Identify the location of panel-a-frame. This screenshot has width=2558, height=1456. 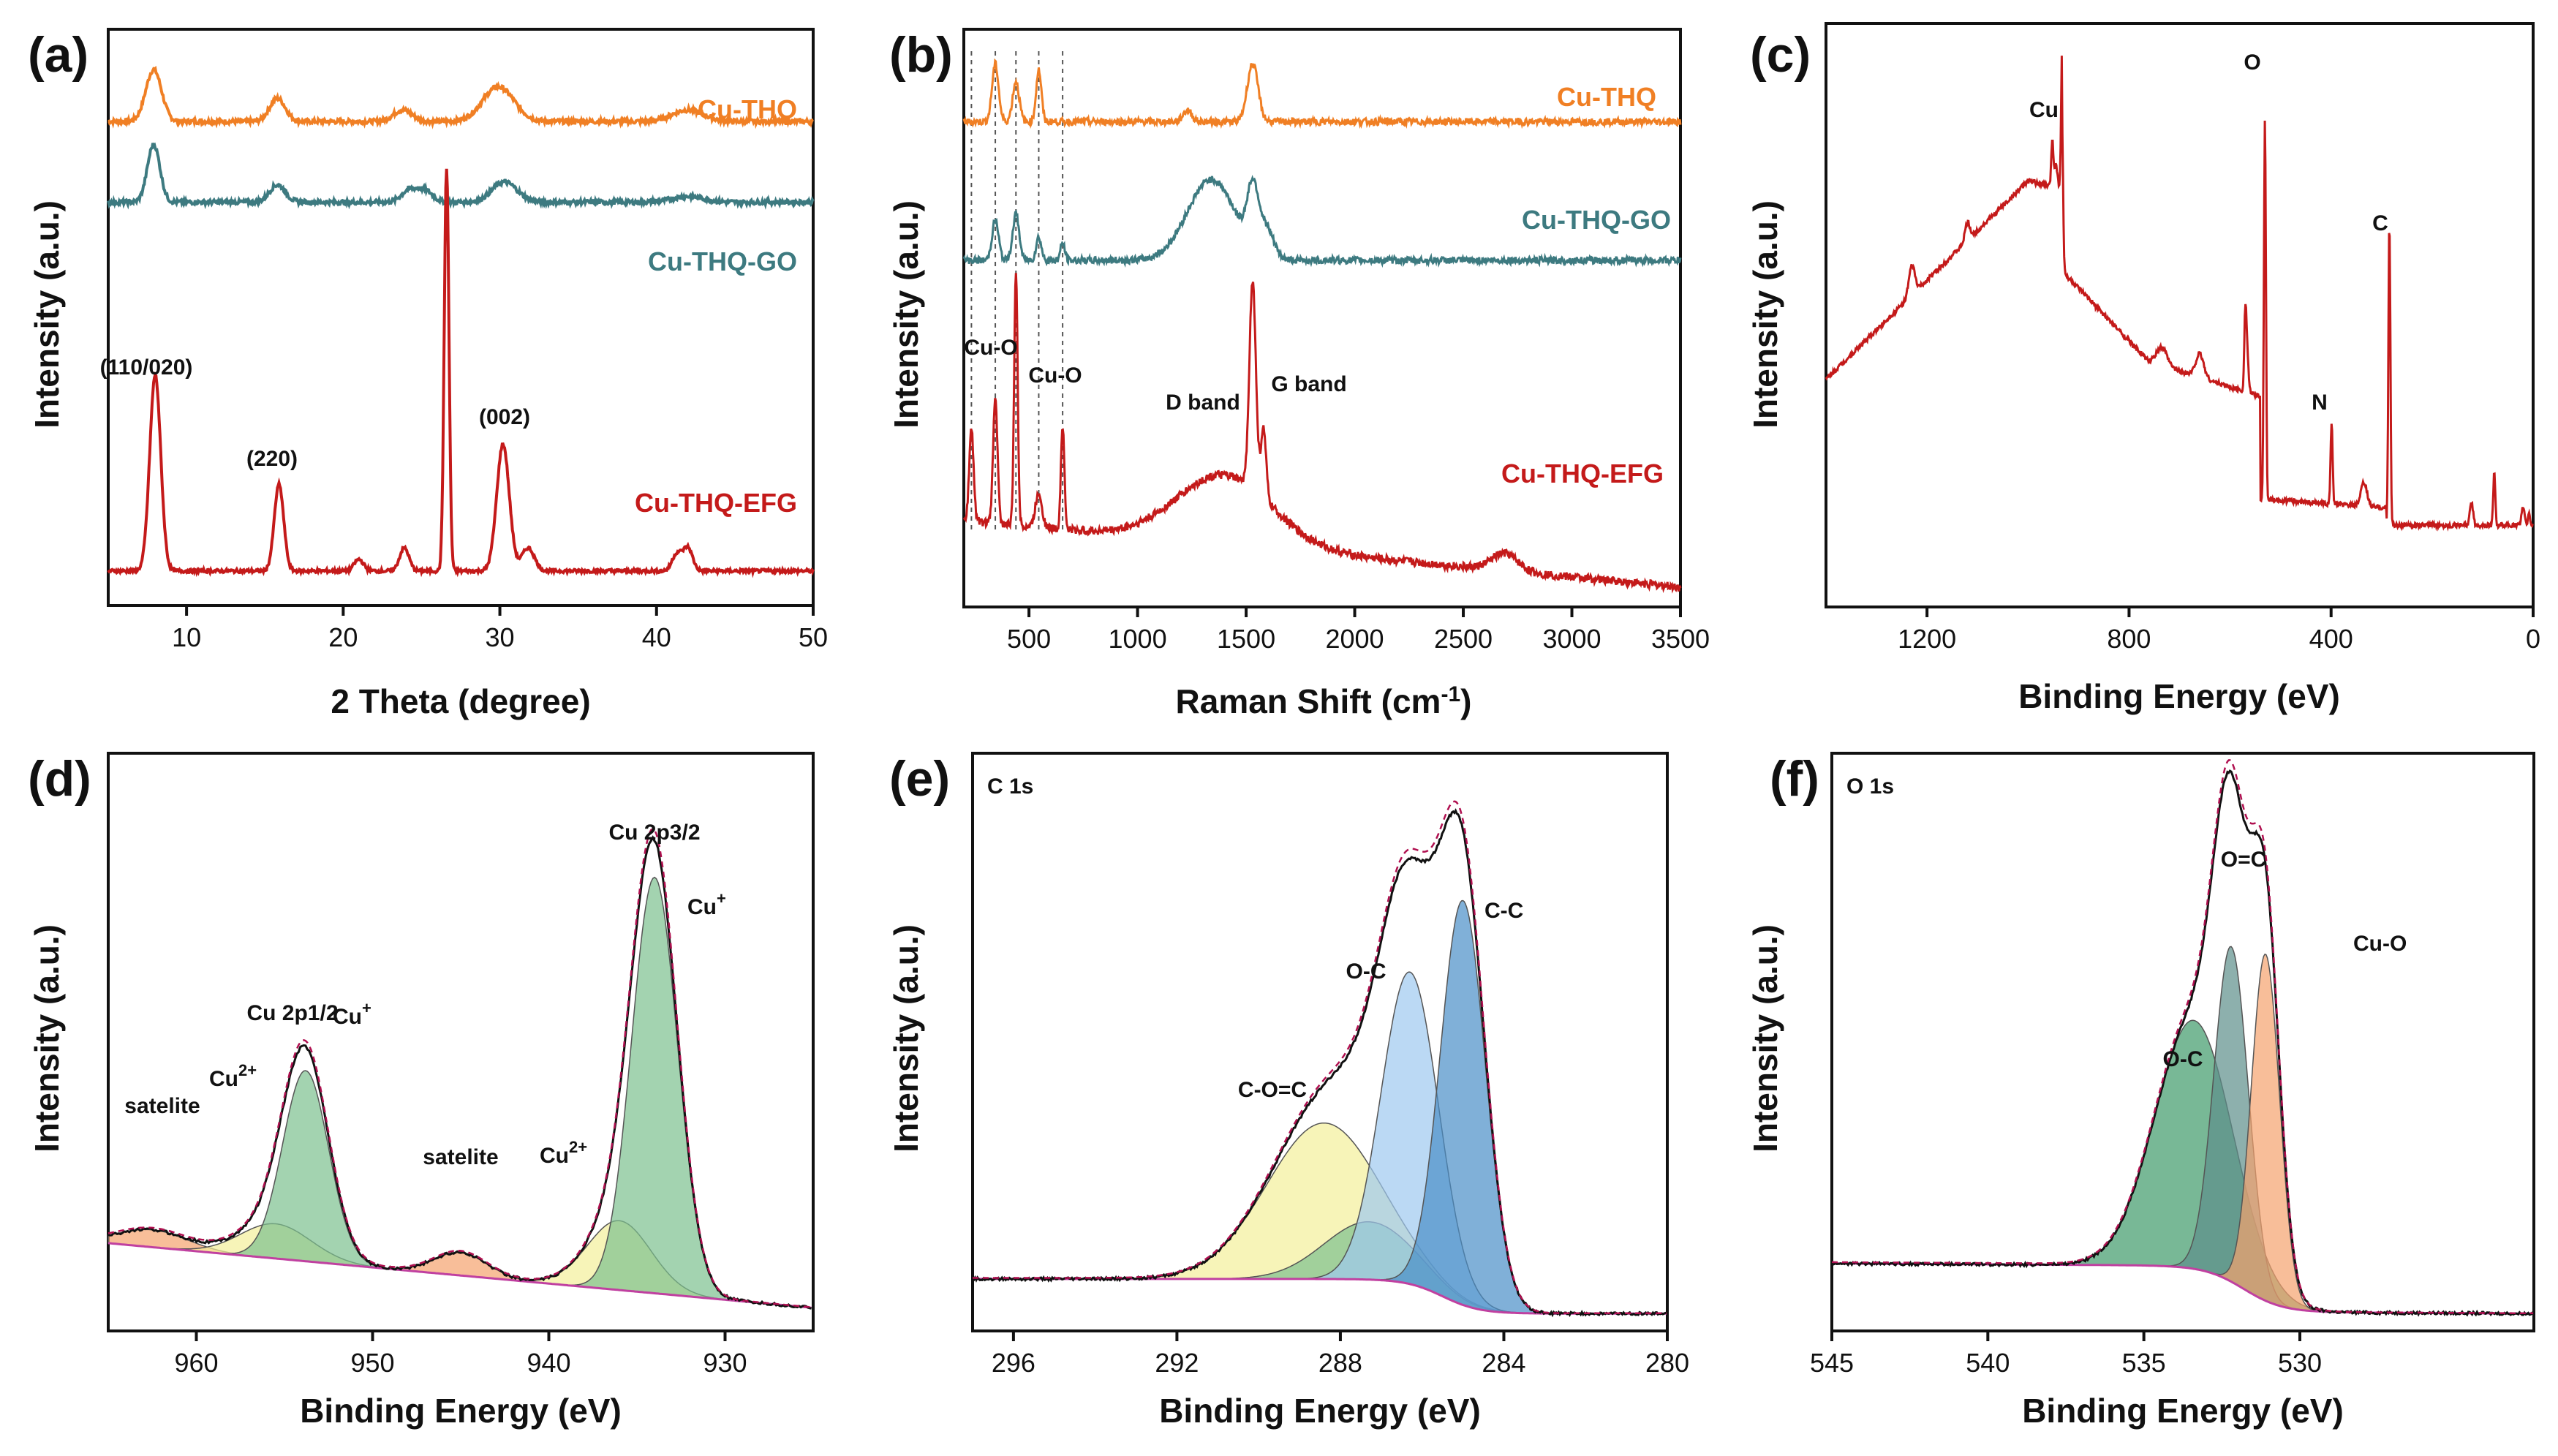
(461, 317).